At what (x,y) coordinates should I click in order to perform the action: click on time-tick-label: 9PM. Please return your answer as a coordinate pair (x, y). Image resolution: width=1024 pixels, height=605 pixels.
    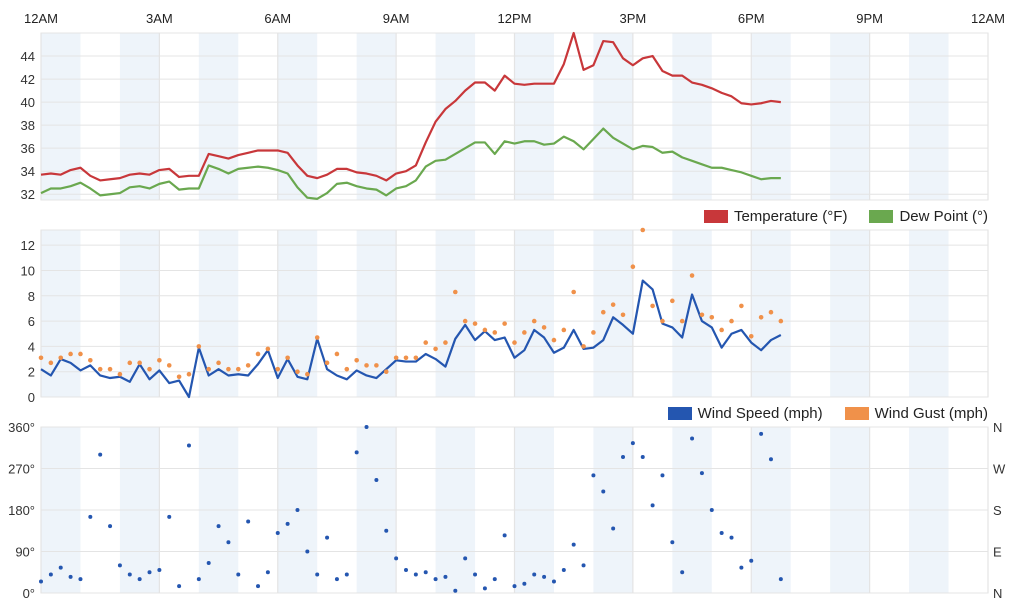
    Looking at the image, I should click on (869, 18).